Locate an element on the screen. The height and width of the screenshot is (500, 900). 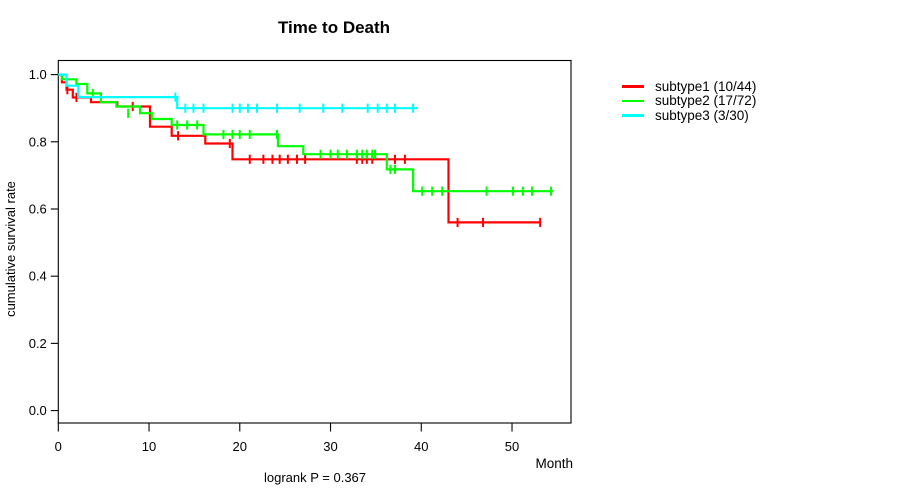
legend-item-subtype3: subtype3 (3/30) is located at coordinates (689, 115).